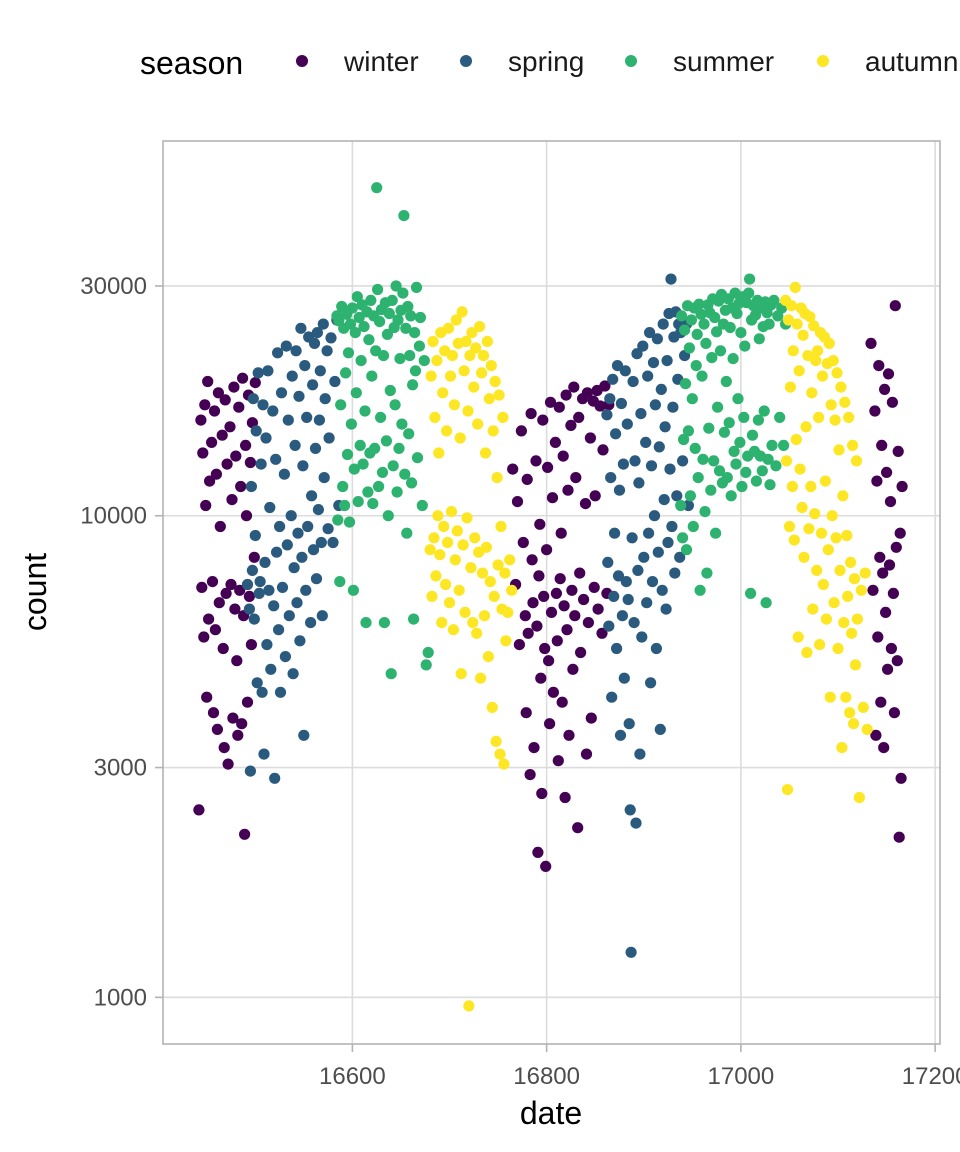 The height and width of the screenshot is (1152, 960). I want to click on legend-key-summer, so click(631, 61).